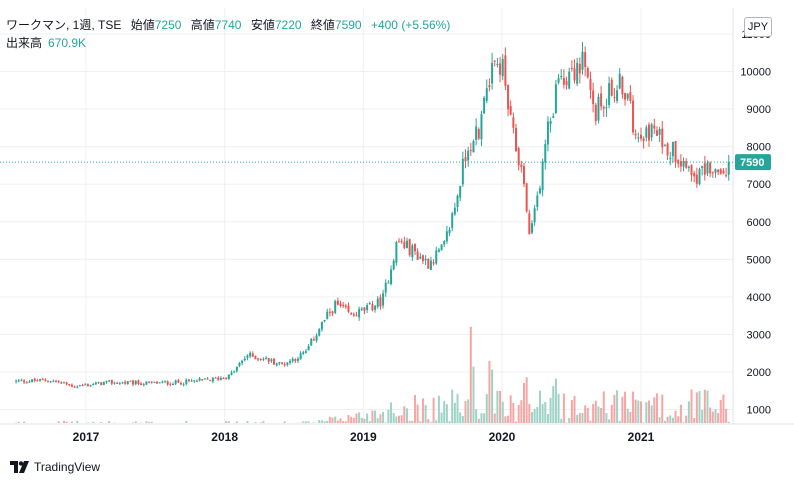 This screenshot has width=794, height=486. I want to click on tradingview-logo: TradingView, so click(55, 467).